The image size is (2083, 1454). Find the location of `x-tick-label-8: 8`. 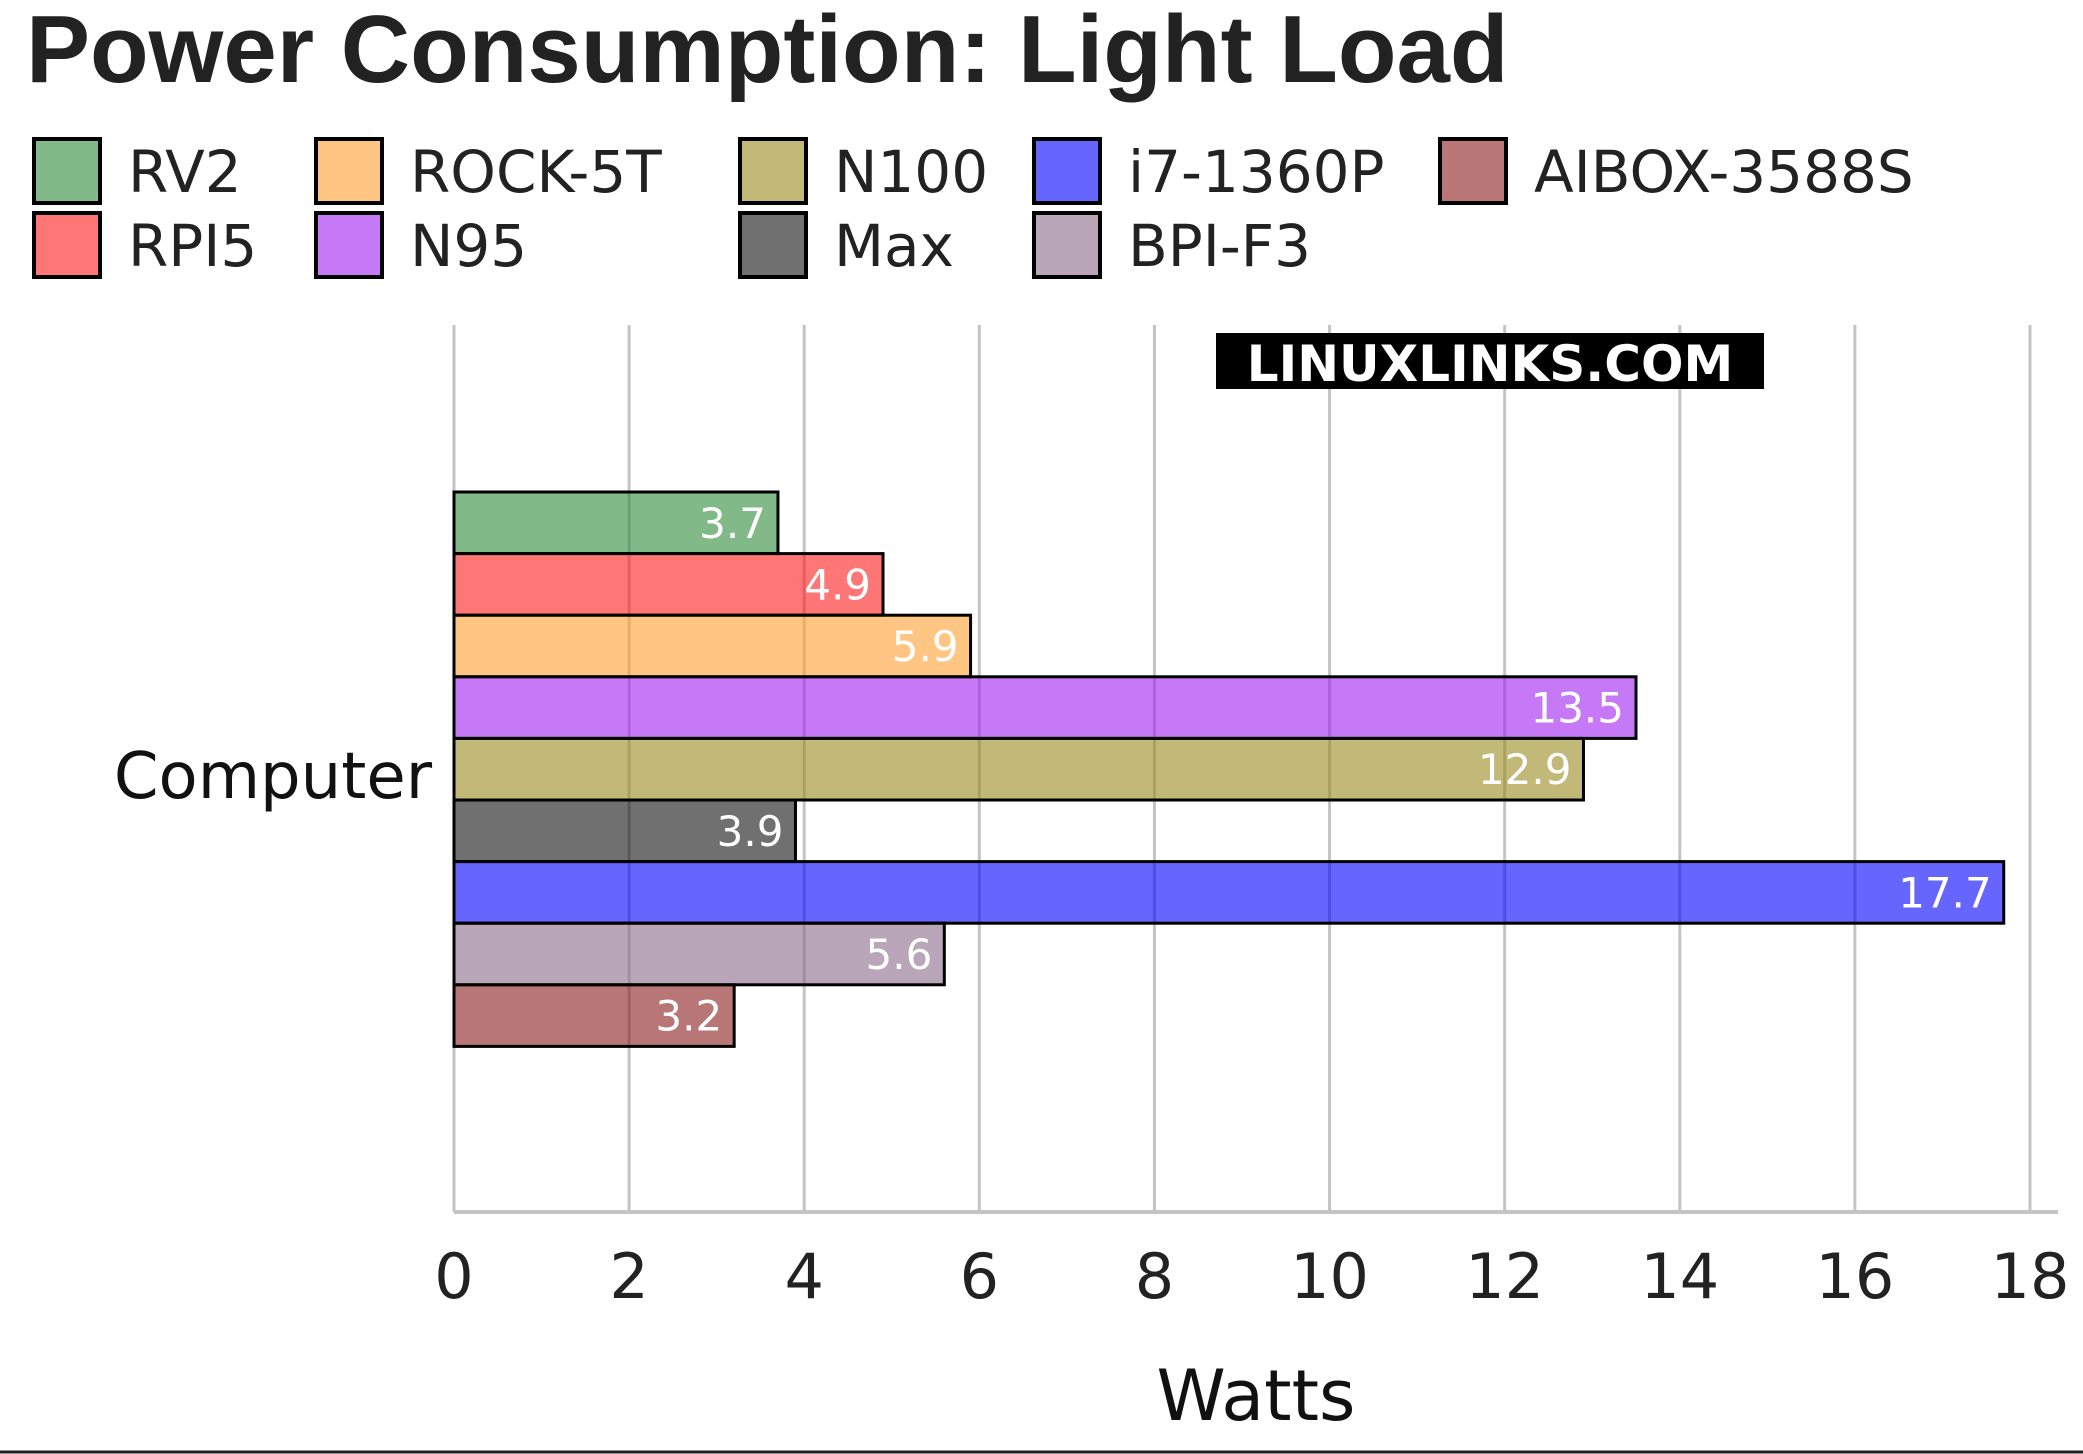

x-tick-label-8: 8 is located at coordinates (1154, 1276).